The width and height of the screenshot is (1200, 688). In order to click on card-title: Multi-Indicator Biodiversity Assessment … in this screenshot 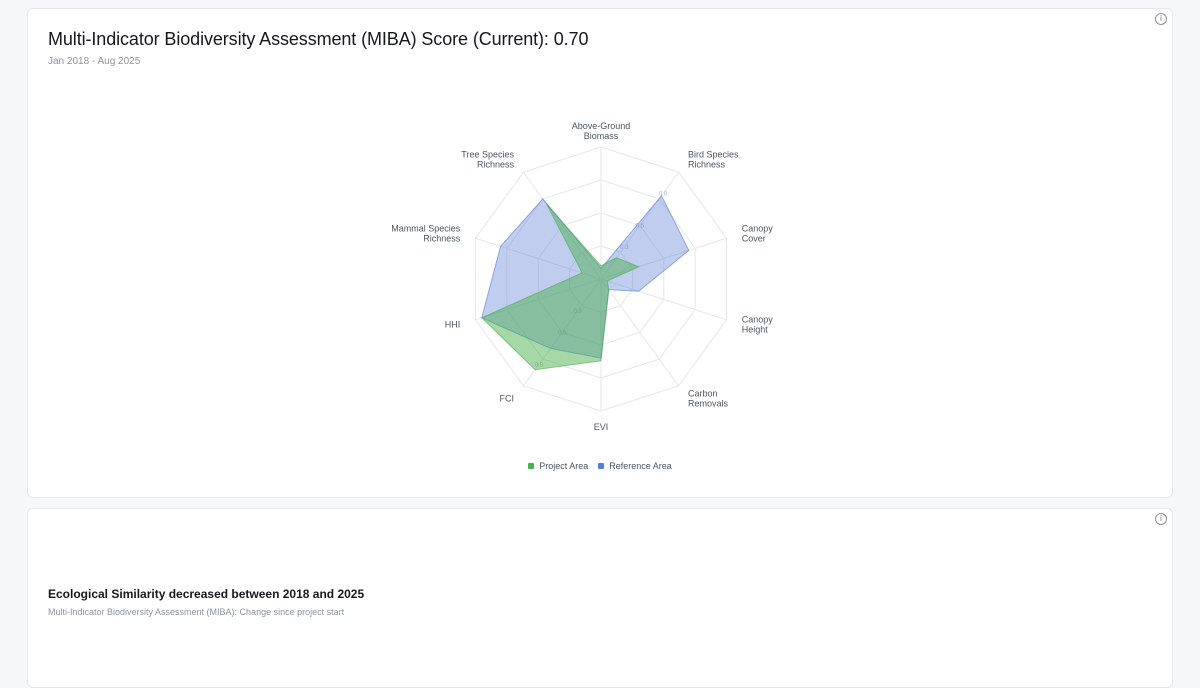, I will do `click(318, 39)`.